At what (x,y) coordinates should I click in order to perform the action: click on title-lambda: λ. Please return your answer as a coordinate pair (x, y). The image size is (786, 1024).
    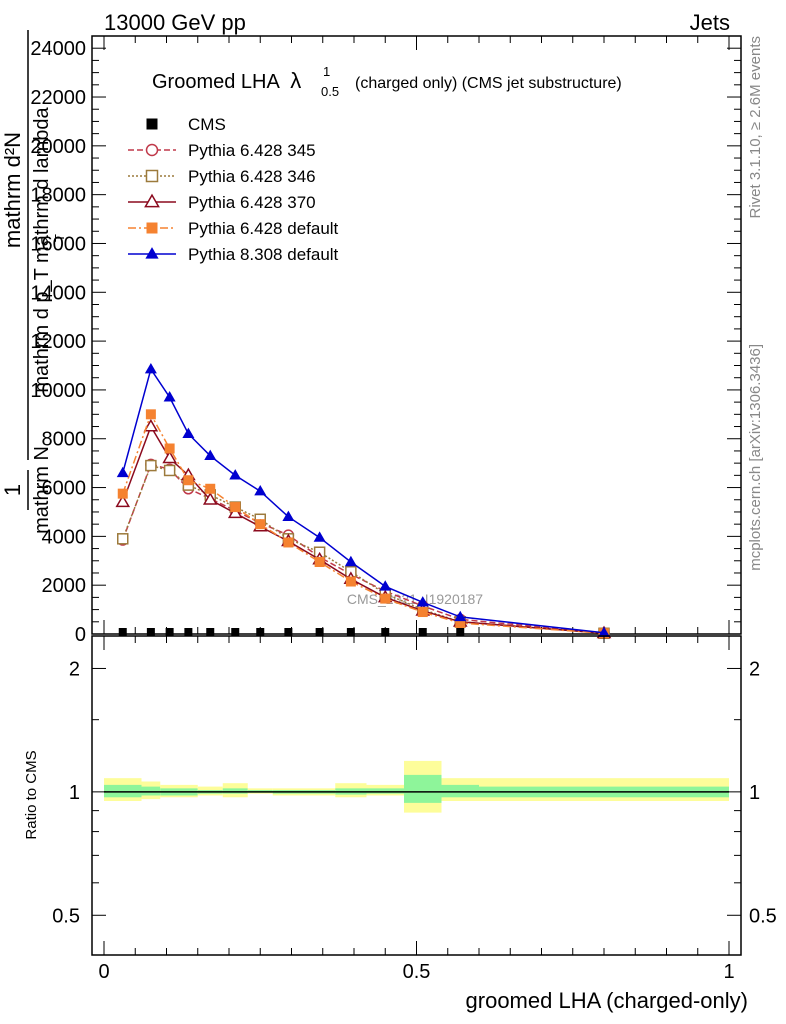
    Looking at the image, I should click on (295, 80).